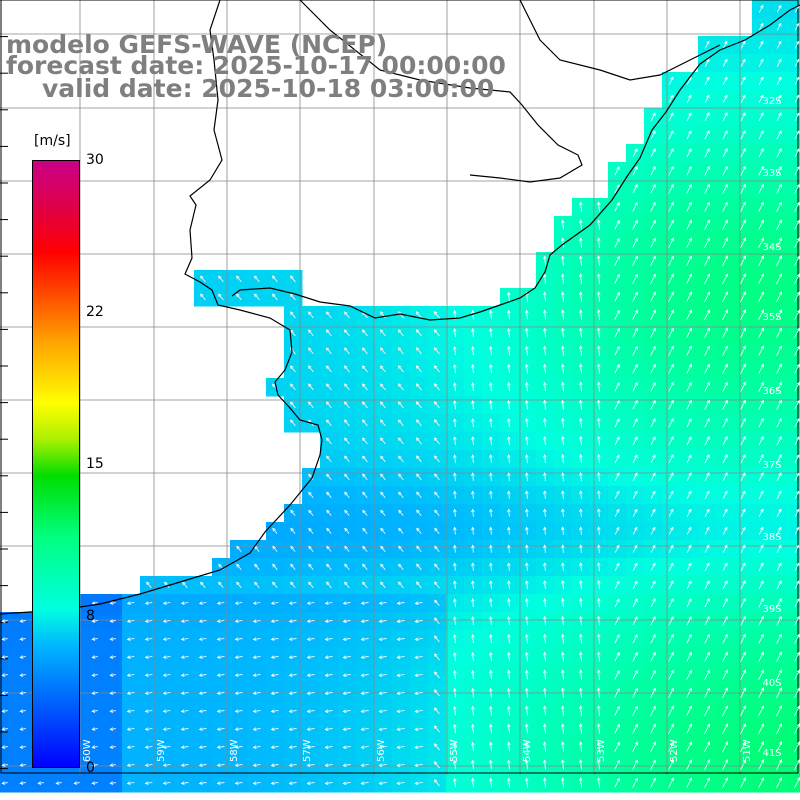 This screenshot has height=800, width=800. What do you see at coordinates (771, 609) in the screenshot?
I see `lat-label: 39S` at bounding box center [771, 609].